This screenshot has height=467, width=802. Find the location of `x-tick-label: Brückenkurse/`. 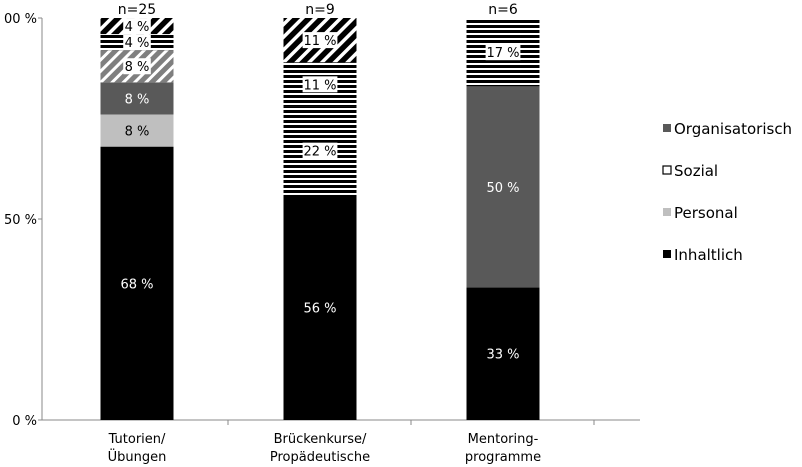

x-tick-label: Brückenkurse/ is located at coordinates (320, 439).